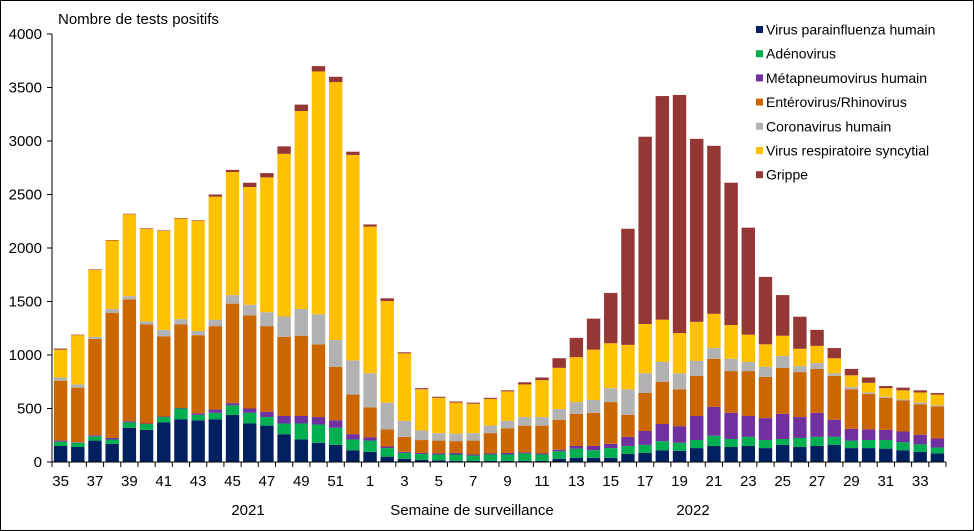 This screenshot has height=531, width=974. I want to click on x-tick-label: 21, so click(714, 481).